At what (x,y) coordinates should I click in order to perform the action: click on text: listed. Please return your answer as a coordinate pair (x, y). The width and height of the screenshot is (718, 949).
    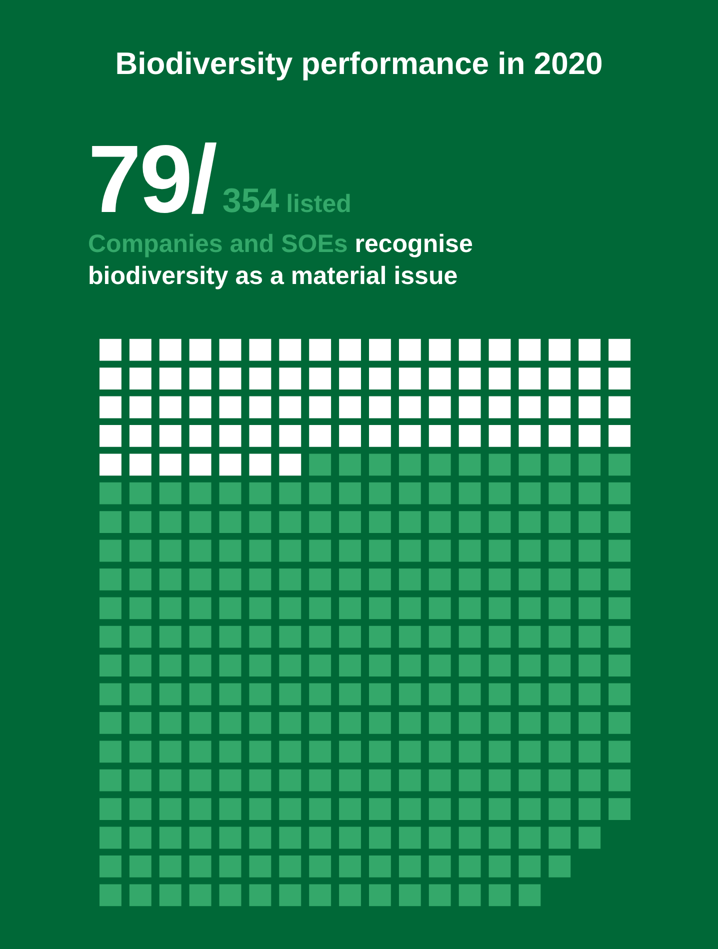
    Looking at the image, I should click on (319, 204).